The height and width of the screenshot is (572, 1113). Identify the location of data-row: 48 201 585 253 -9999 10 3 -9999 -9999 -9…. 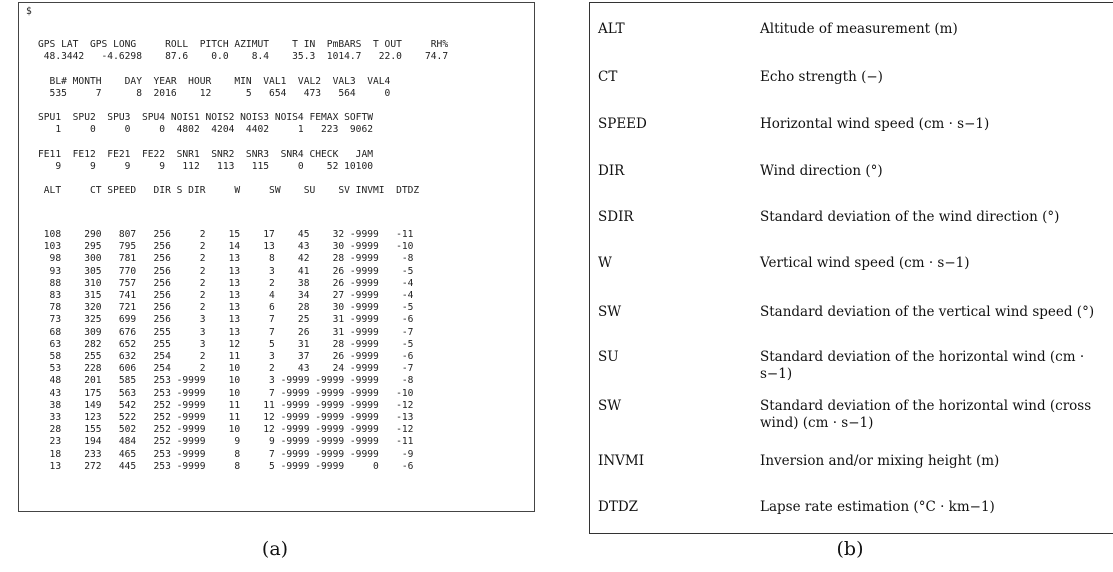
(226, 381).